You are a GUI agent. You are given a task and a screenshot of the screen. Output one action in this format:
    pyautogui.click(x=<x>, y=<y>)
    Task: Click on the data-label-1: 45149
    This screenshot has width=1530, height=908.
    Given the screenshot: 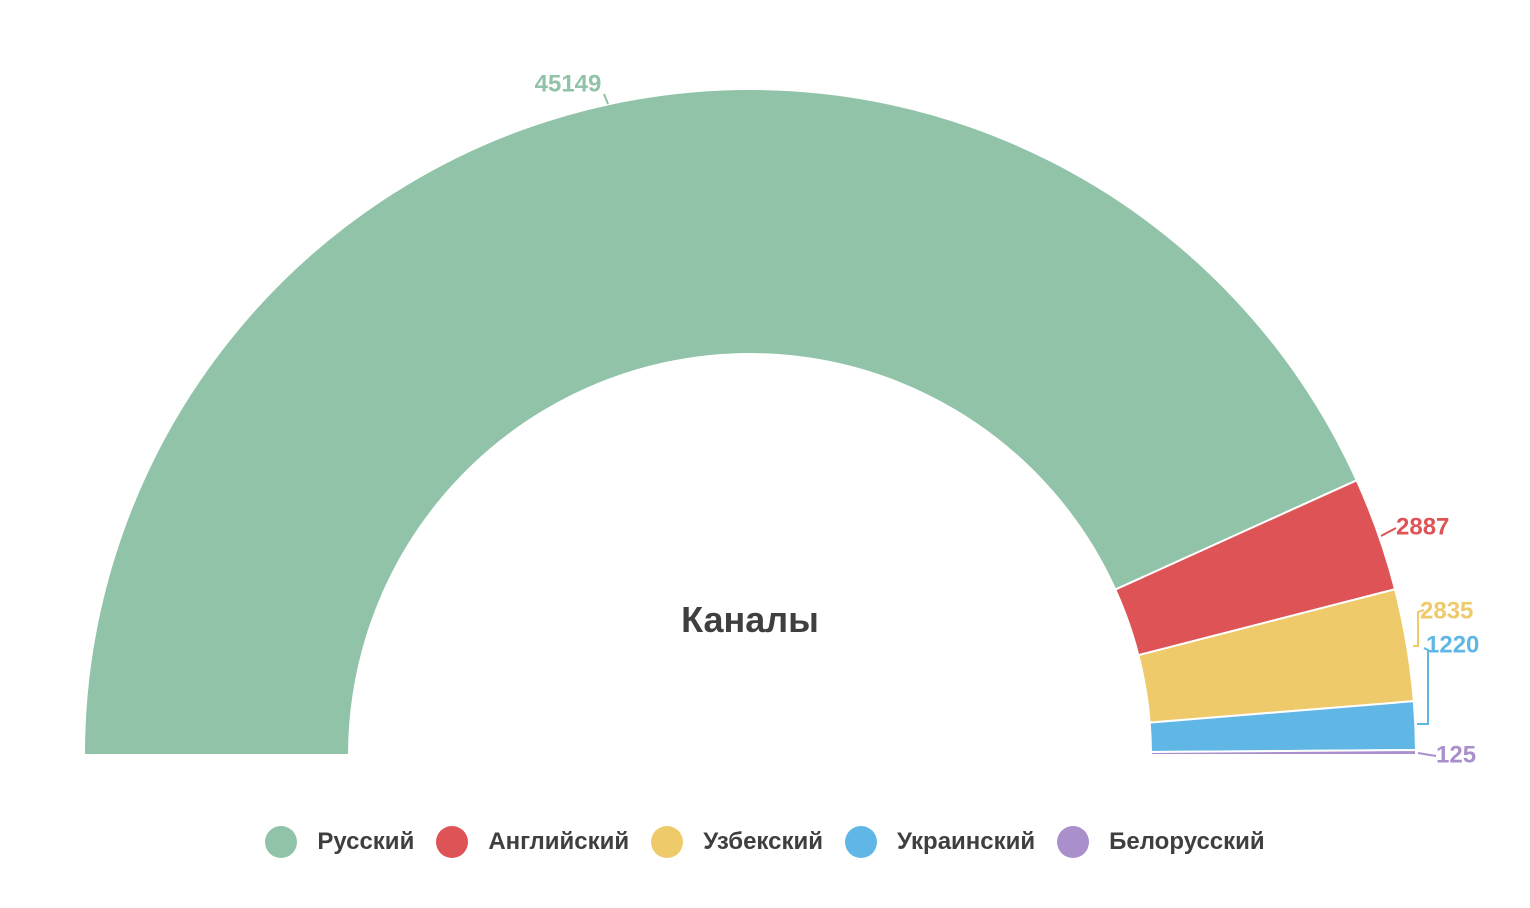 What is the action you would take?
    pyautogui.click(x=568, y=83)
    